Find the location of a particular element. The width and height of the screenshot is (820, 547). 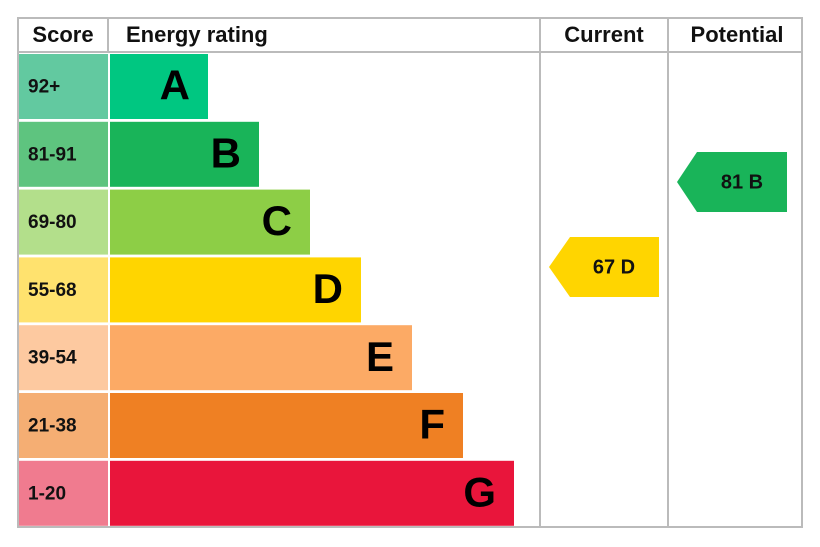

rating-letter: F is located at coordinates (432, 424).